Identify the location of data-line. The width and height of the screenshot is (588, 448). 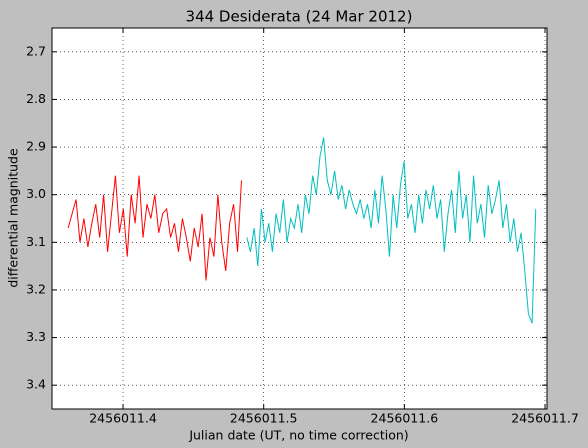
(154, 228).